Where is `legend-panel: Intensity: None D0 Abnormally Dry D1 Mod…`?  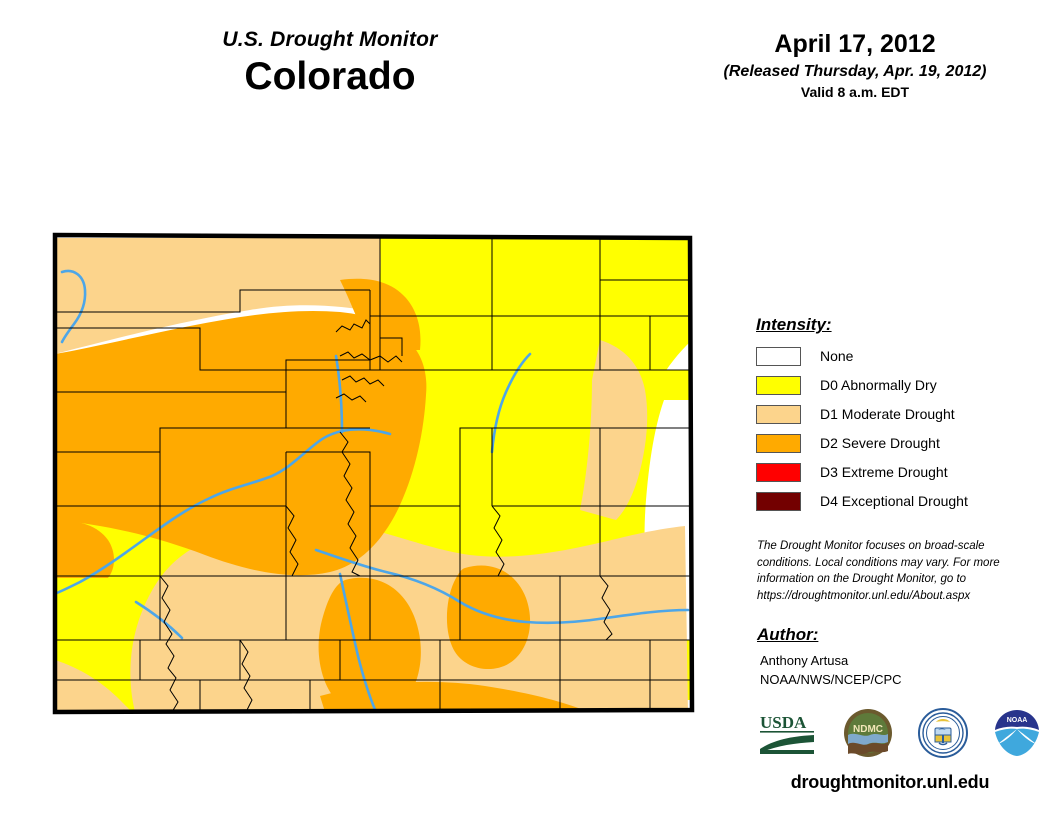 legend-panel: Intensity: None D0 Abnormally Dry D1 Mod… is located at coordinates (901, 416).